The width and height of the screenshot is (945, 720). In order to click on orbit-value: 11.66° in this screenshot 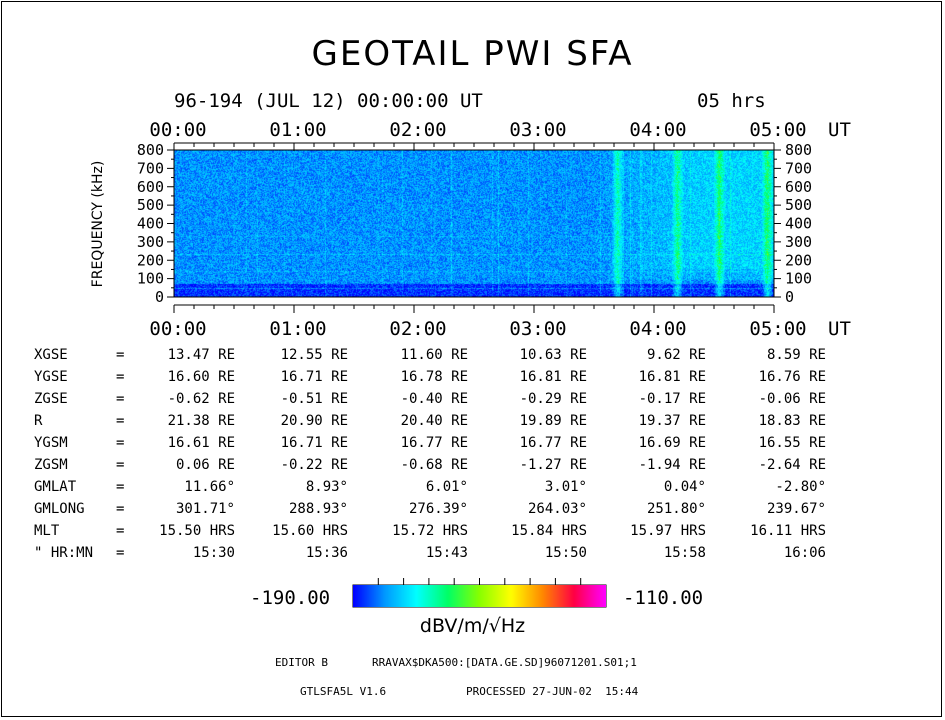, I will do `click(209, 487)`.